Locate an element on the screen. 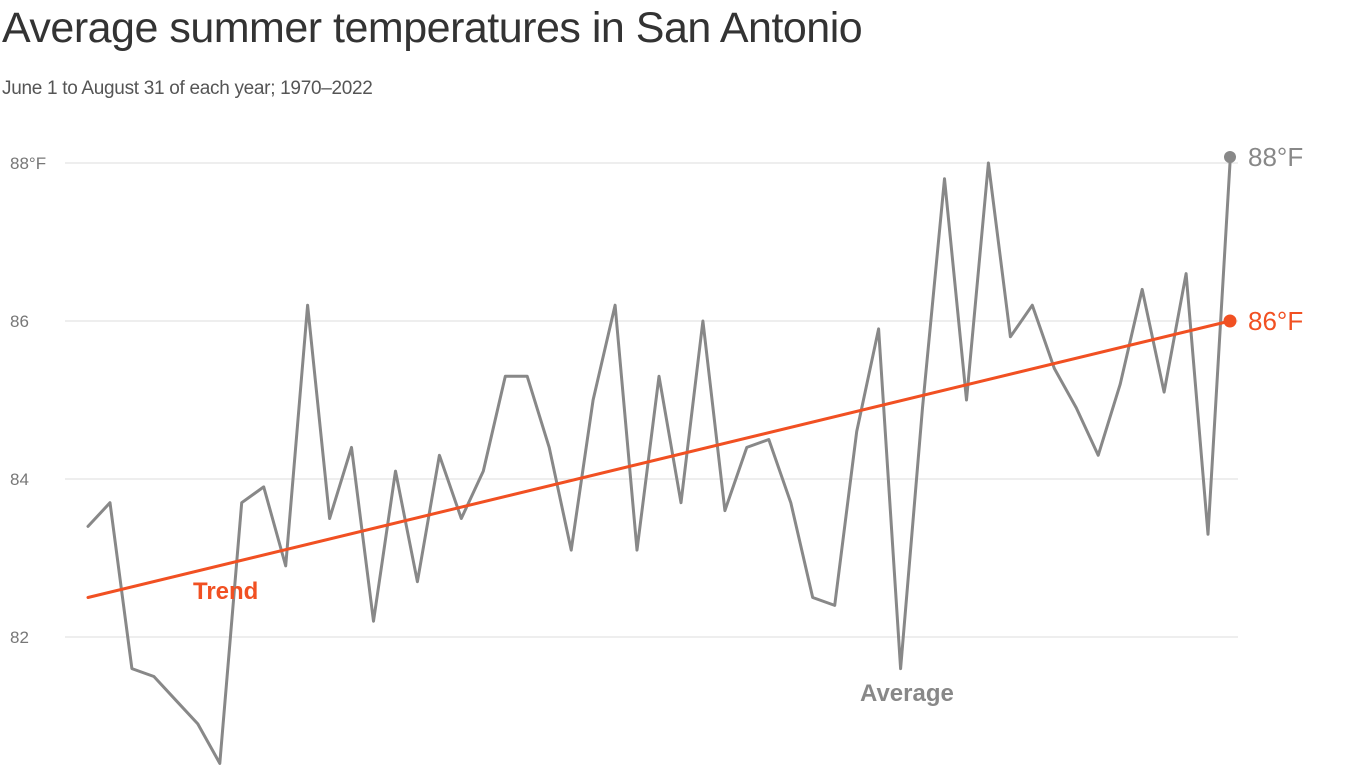 Image resolution: width=1366 pixels, height=768 pixels. end-marker-trend is located at coordinates (1230, 321).